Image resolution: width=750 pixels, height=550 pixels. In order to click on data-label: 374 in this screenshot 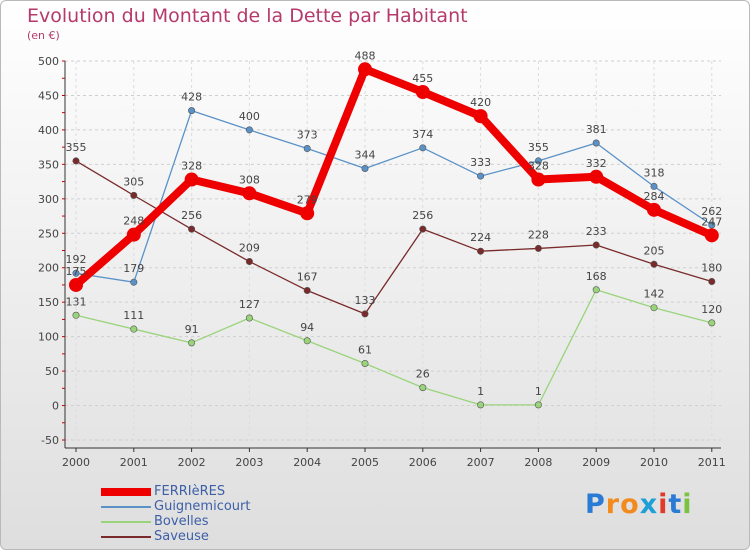, I will do `click(422, 134)`.